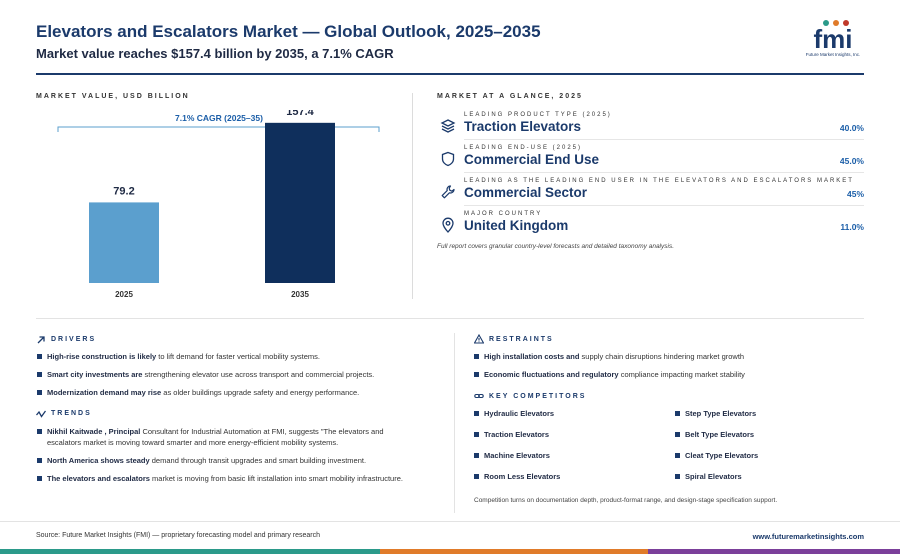 This screenshot has height=554, width=900. Describe the element at coordinates (523, 126) in the screenshot. I see `glance-big-label: Traction Elevators` at that location.